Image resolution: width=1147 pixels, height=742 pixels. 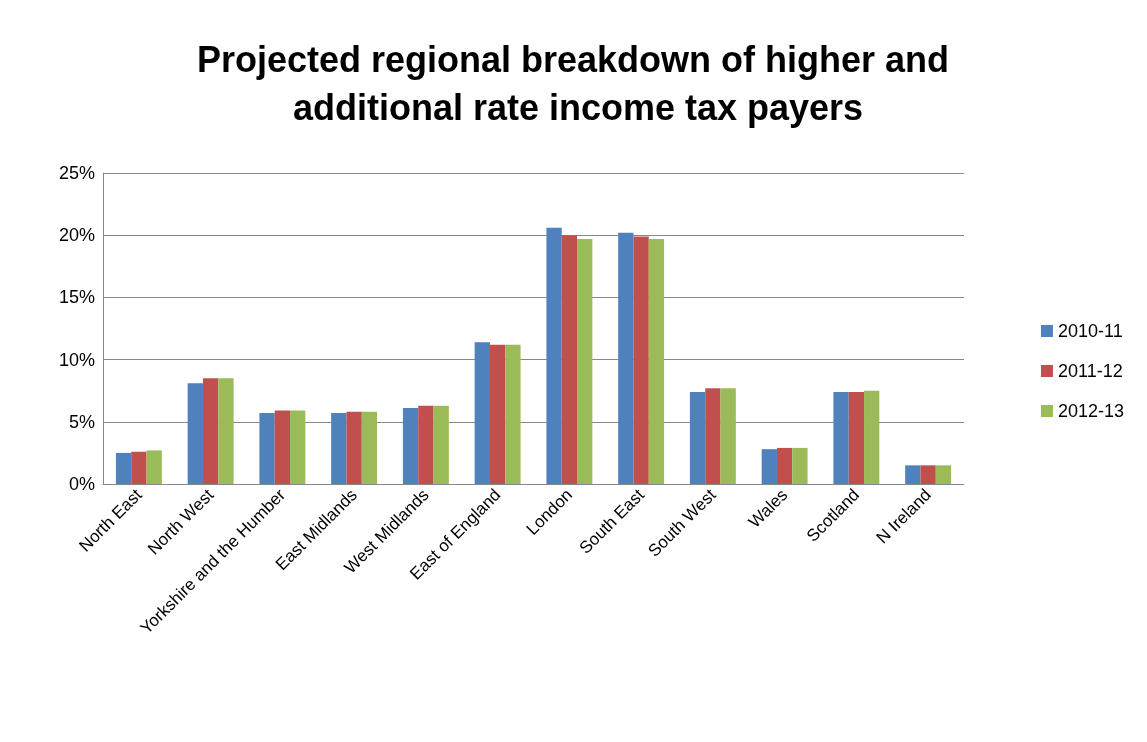 I want to click on y-tick-label: 15%, so click(x=76, y=297).